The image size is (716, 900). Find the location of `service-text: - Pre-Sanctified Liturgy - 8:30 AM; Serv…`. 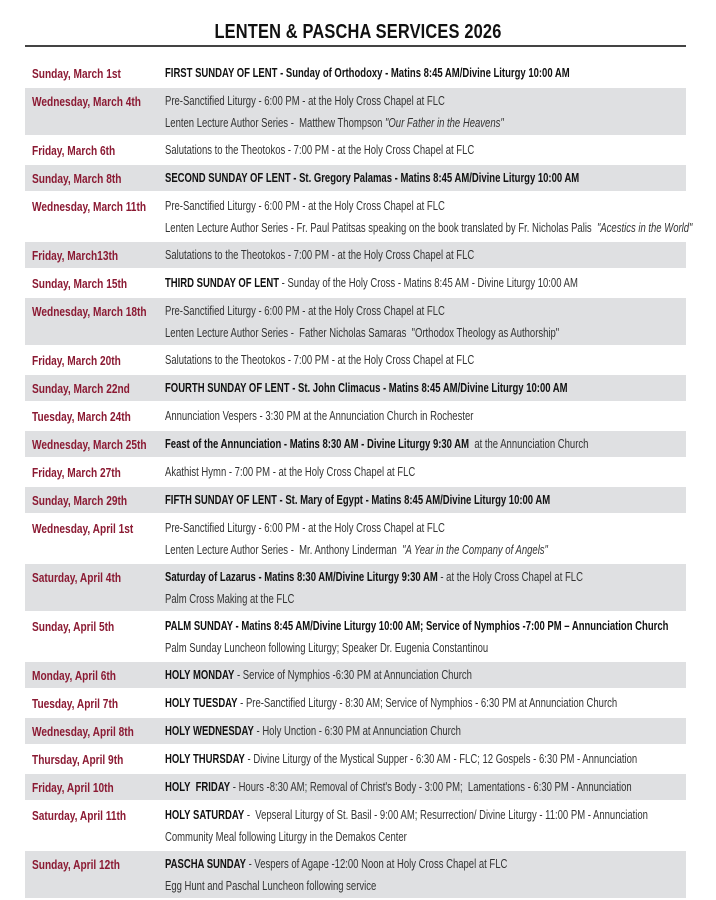

service-text: - Pre-Sanctified Liturgy - 8:30 AM; Serv… is located at coordinates (427, 703).